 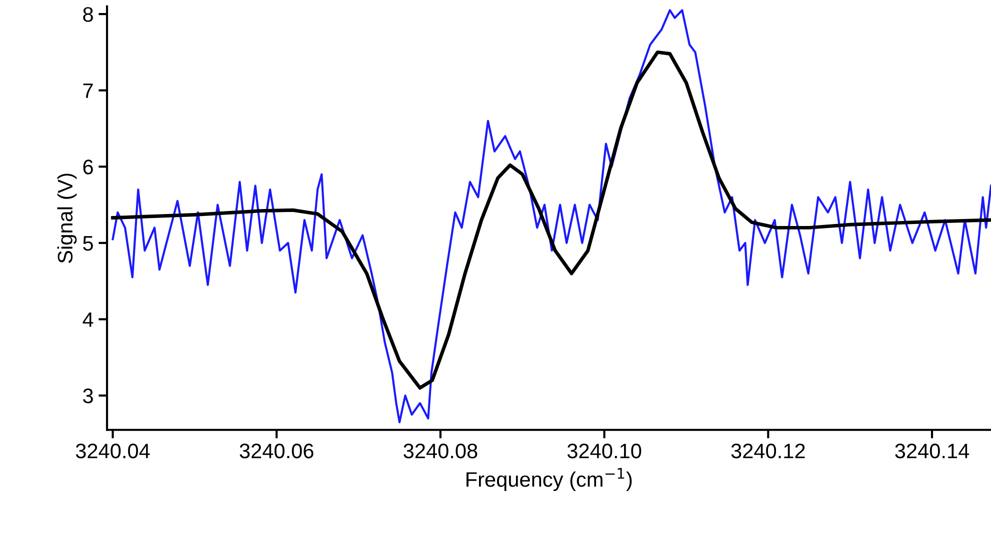 I want to click on x-tick-label: 3240.04, so click(x=113, y=451).